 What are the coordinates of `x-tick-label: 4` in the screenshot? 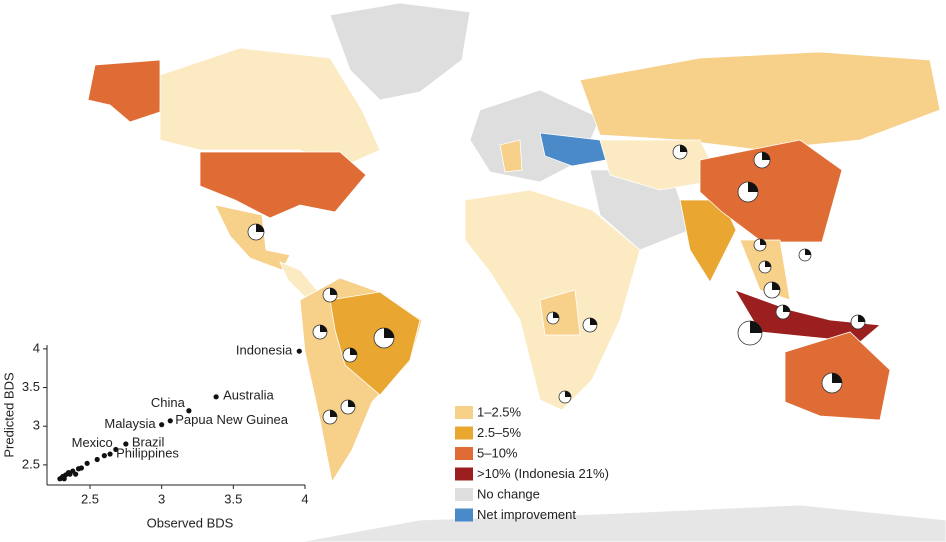 It's located at (304, 498).